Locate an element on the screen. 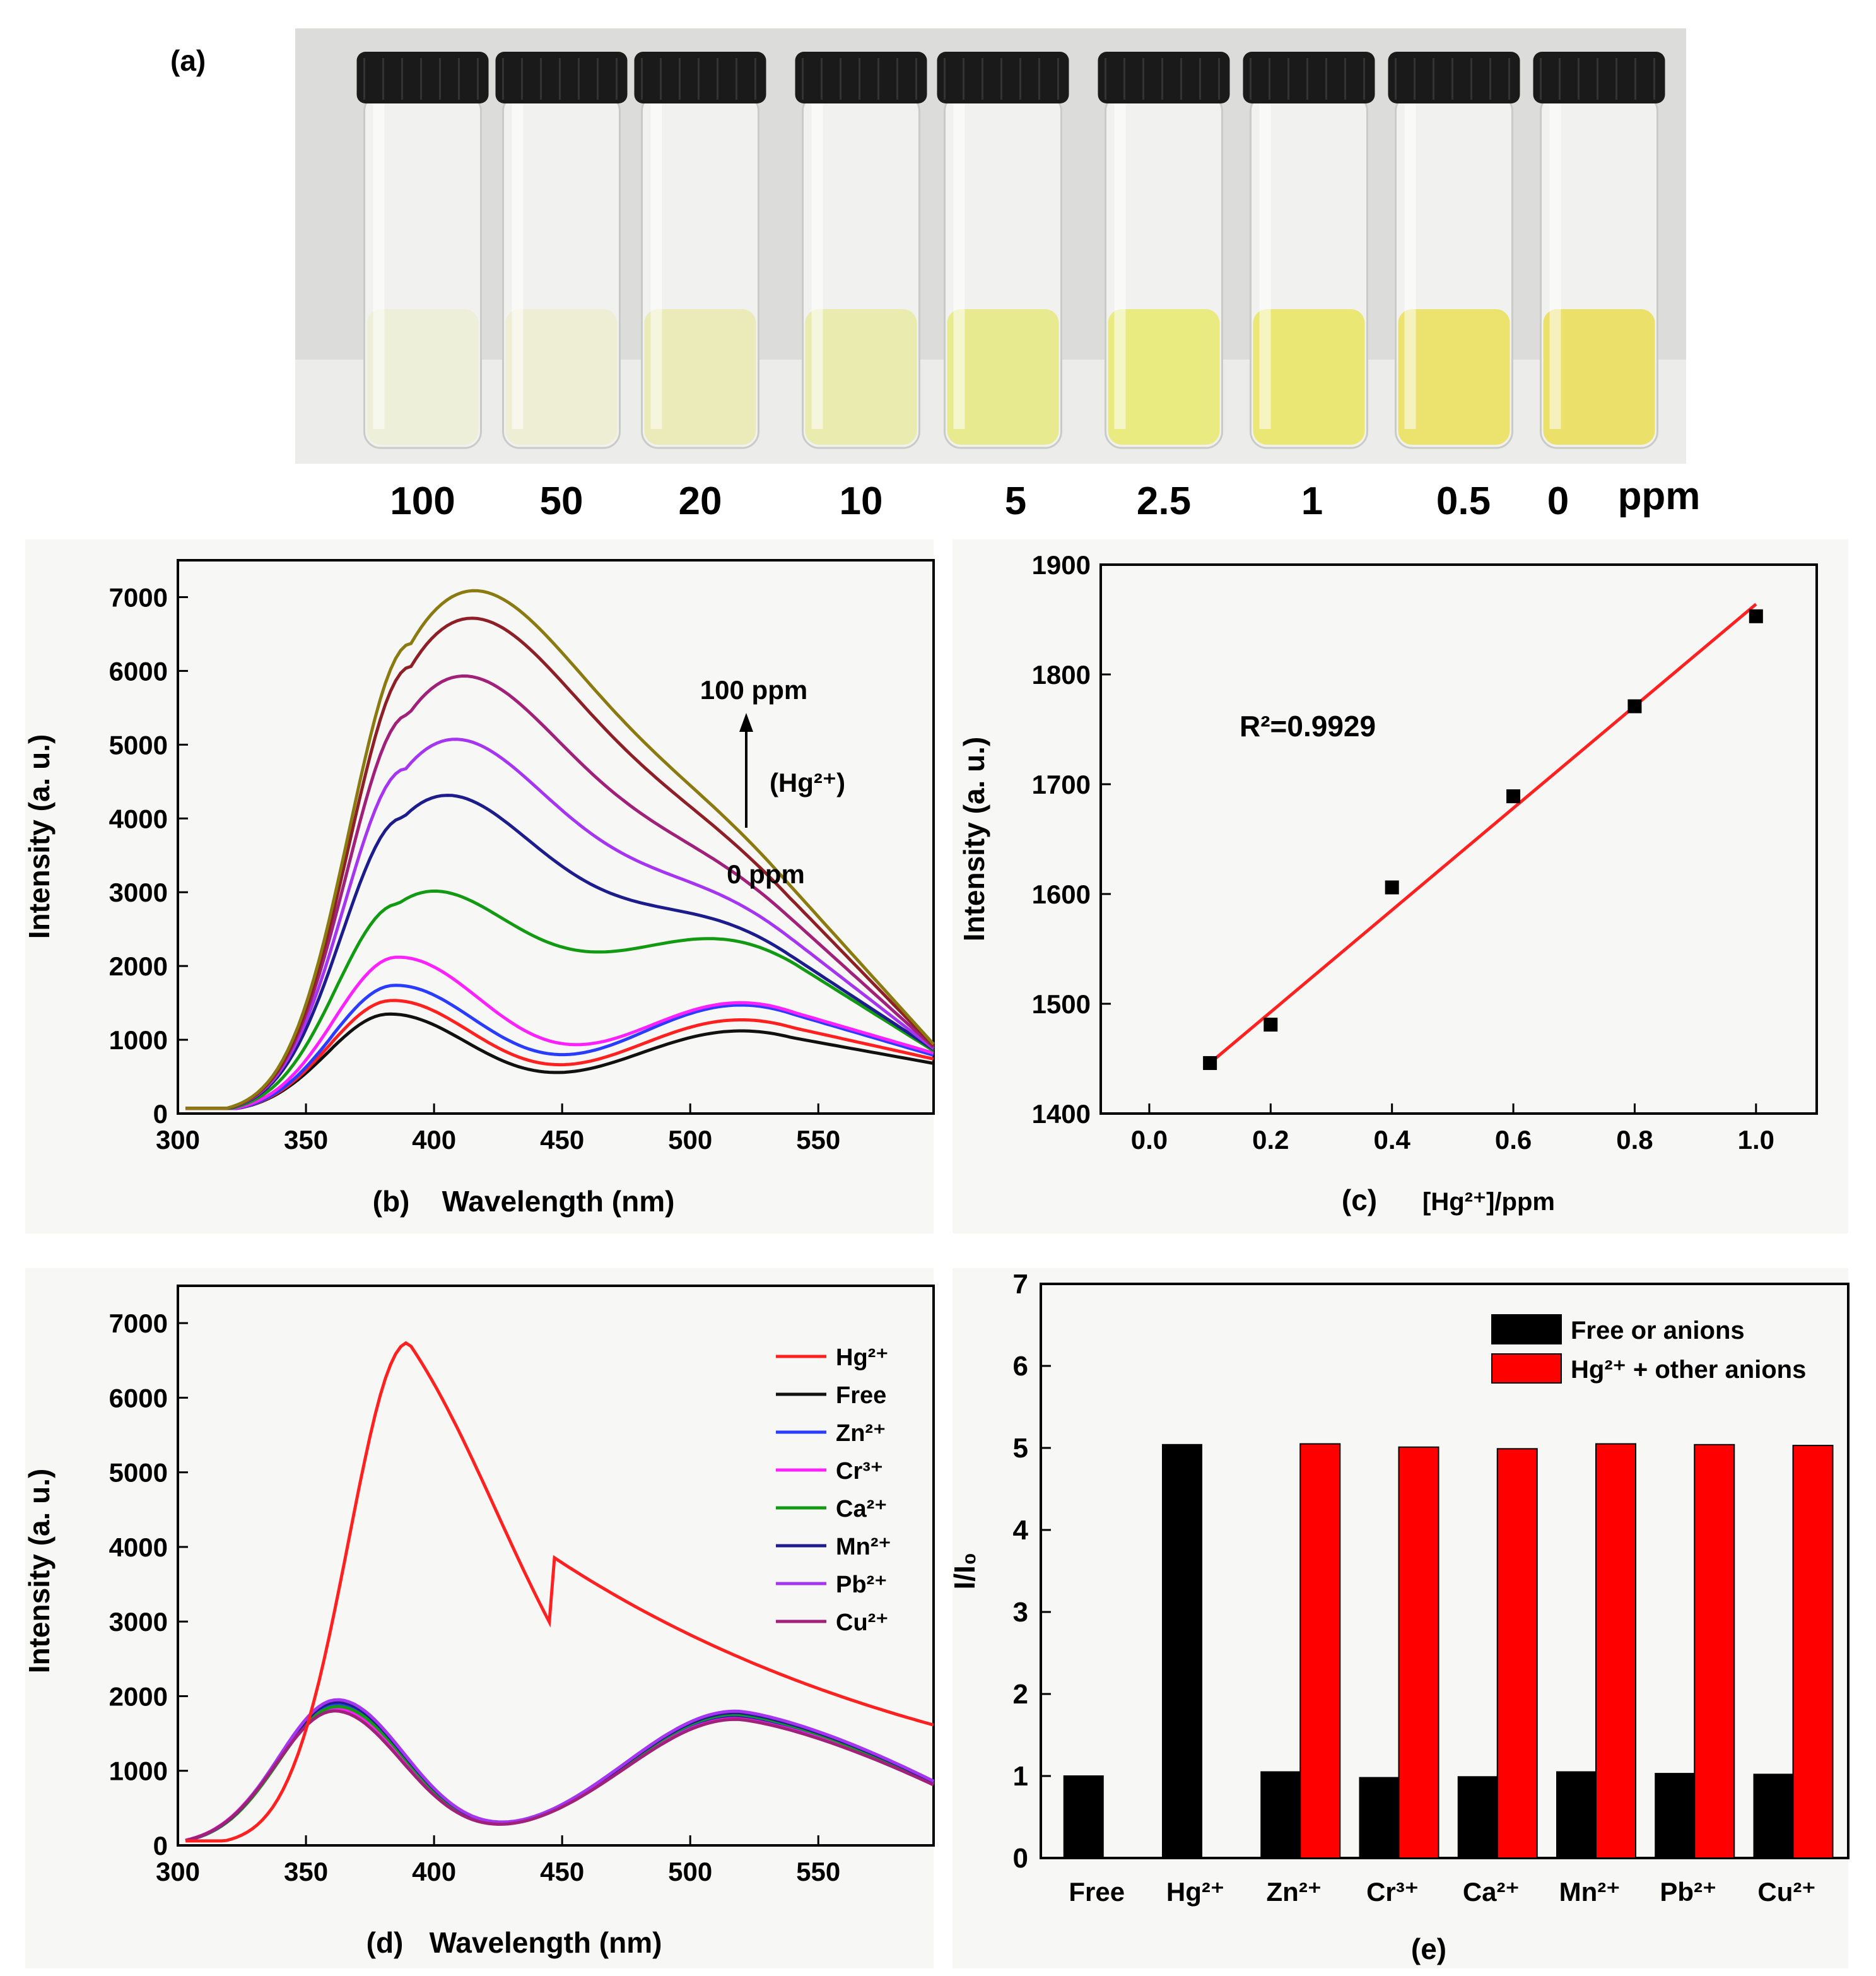  category-label: Zn²⁺ is located at coordinates (1294, 1892).